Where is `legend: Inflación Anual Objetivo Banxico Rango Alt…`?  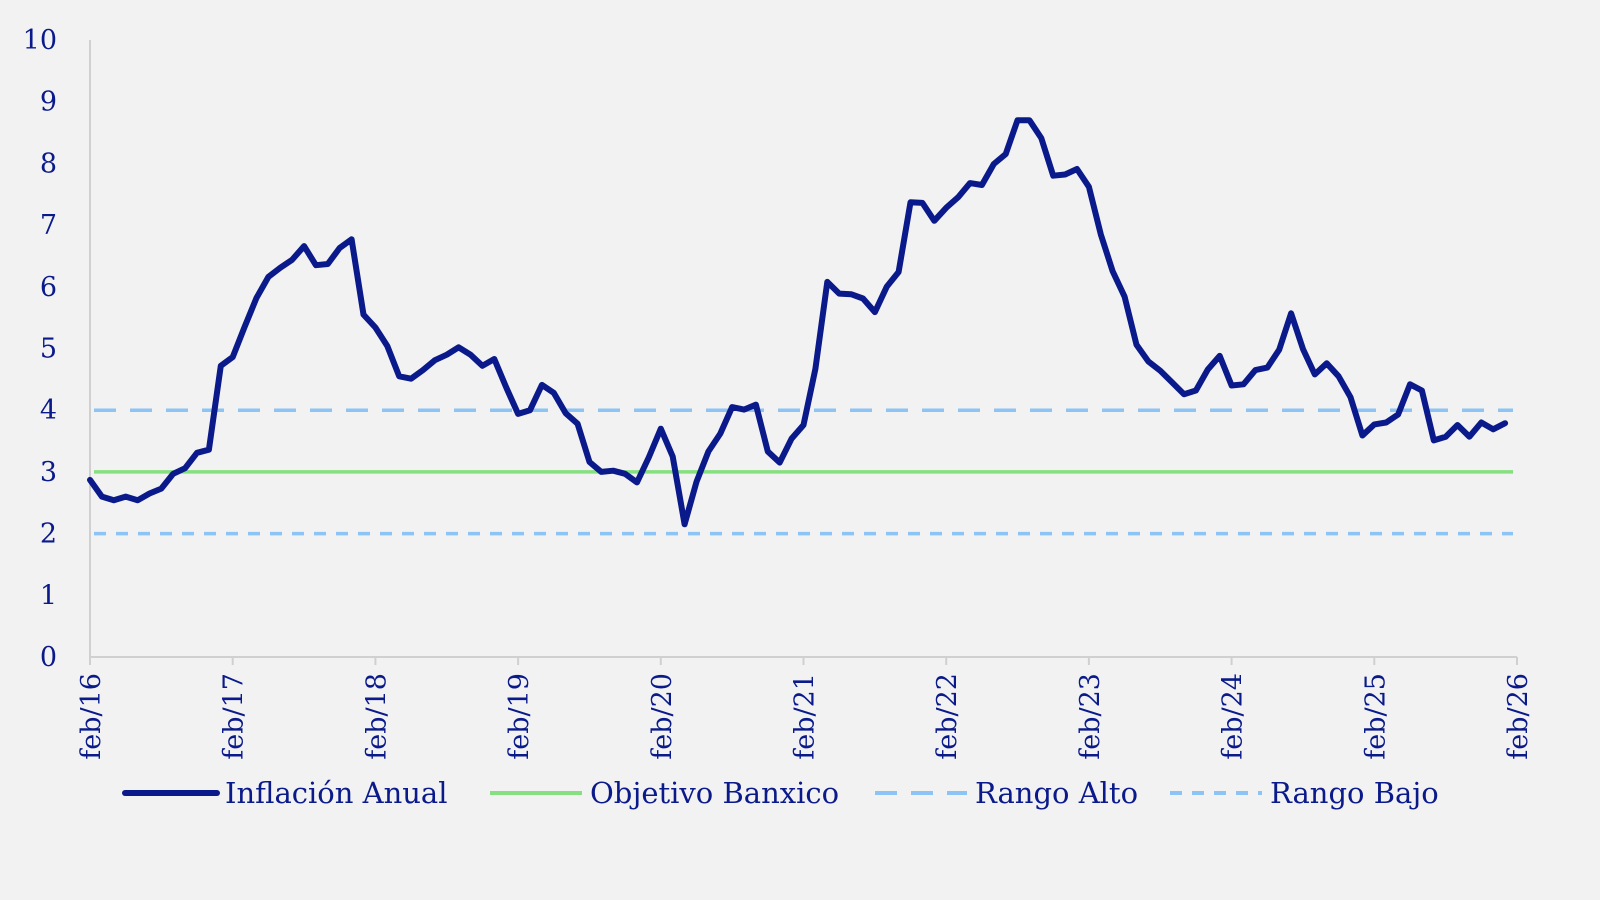 legend: Inflación Anual Objetivo Banxico Rango Alt… is located at coordinates (780, 793).